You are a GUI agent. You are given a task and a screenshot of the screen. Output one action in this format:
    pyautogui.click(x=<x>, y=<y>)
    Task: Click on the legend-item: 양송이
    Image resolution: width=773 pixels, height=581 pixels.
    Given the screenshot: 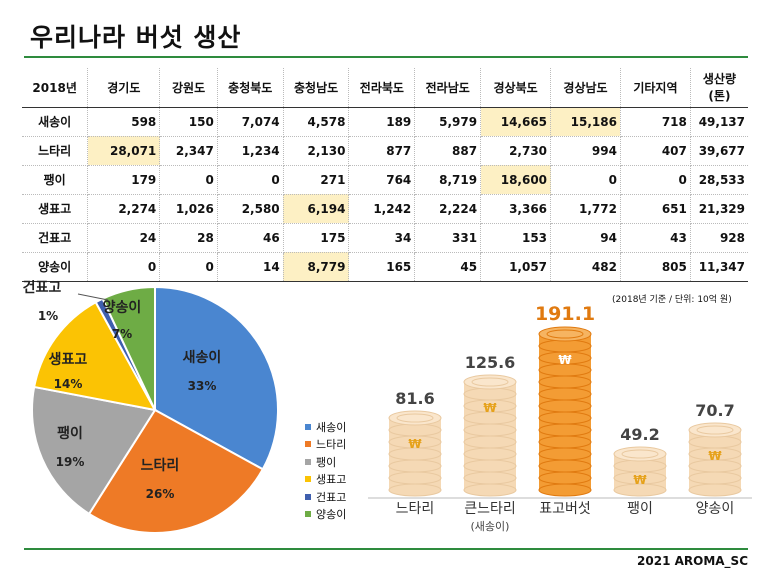 What is the action you would take?
    pyautogui.click(x=325, y=515)
    